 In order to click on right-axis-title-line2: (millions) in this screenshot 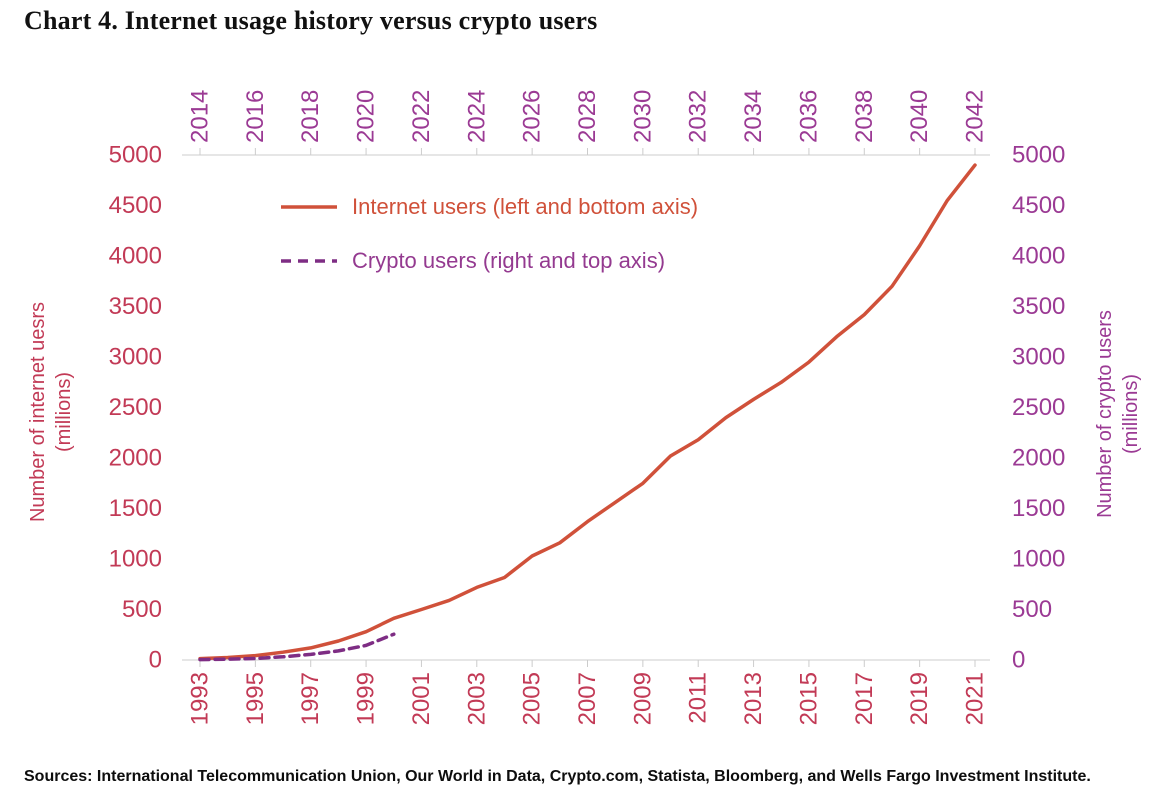, I will do `click(1131, 414)`.